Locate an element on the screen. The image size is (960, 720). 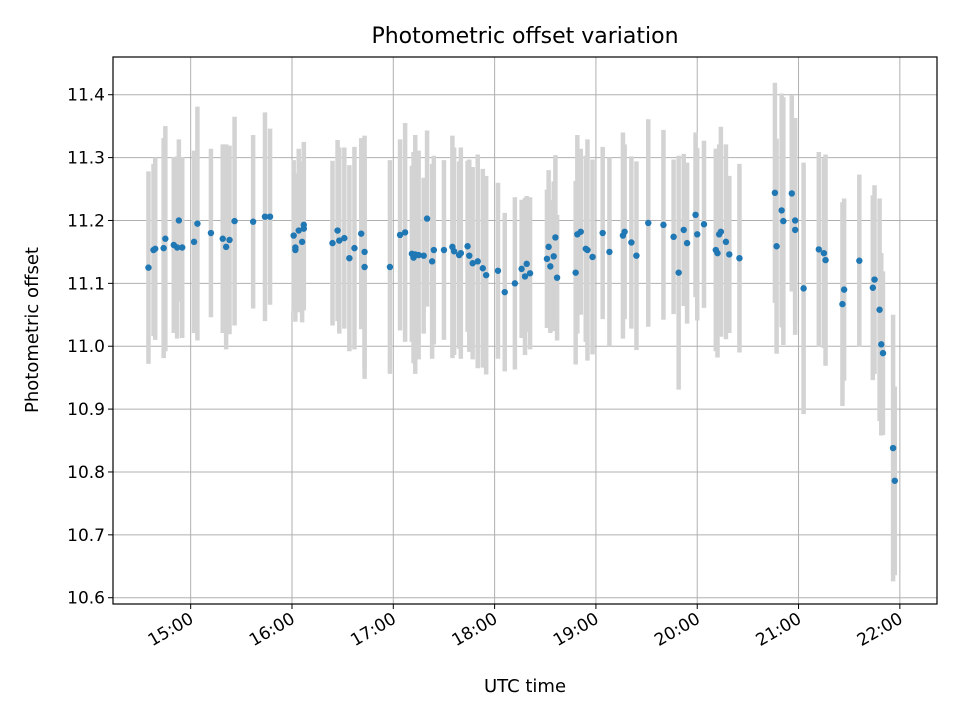
y-tick-label: 10.8 is located at coordinates (86, 473).